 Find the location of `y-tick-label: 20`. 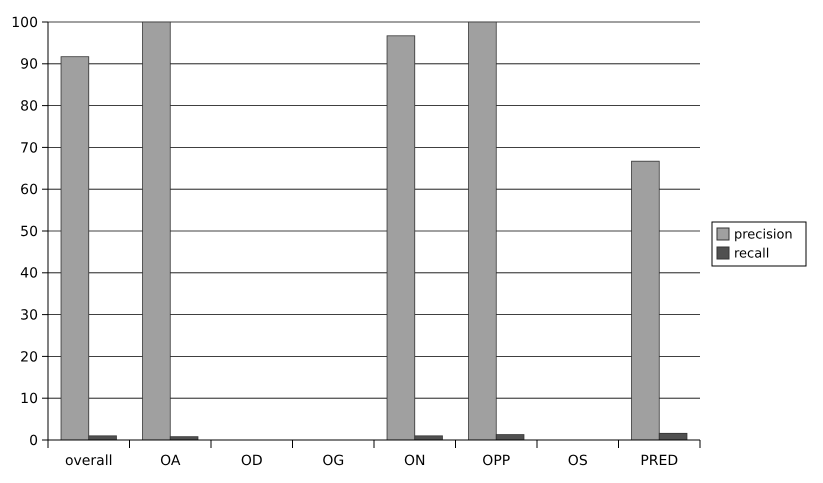

y-tick-label: 20 is located at coordinates (29, 357).